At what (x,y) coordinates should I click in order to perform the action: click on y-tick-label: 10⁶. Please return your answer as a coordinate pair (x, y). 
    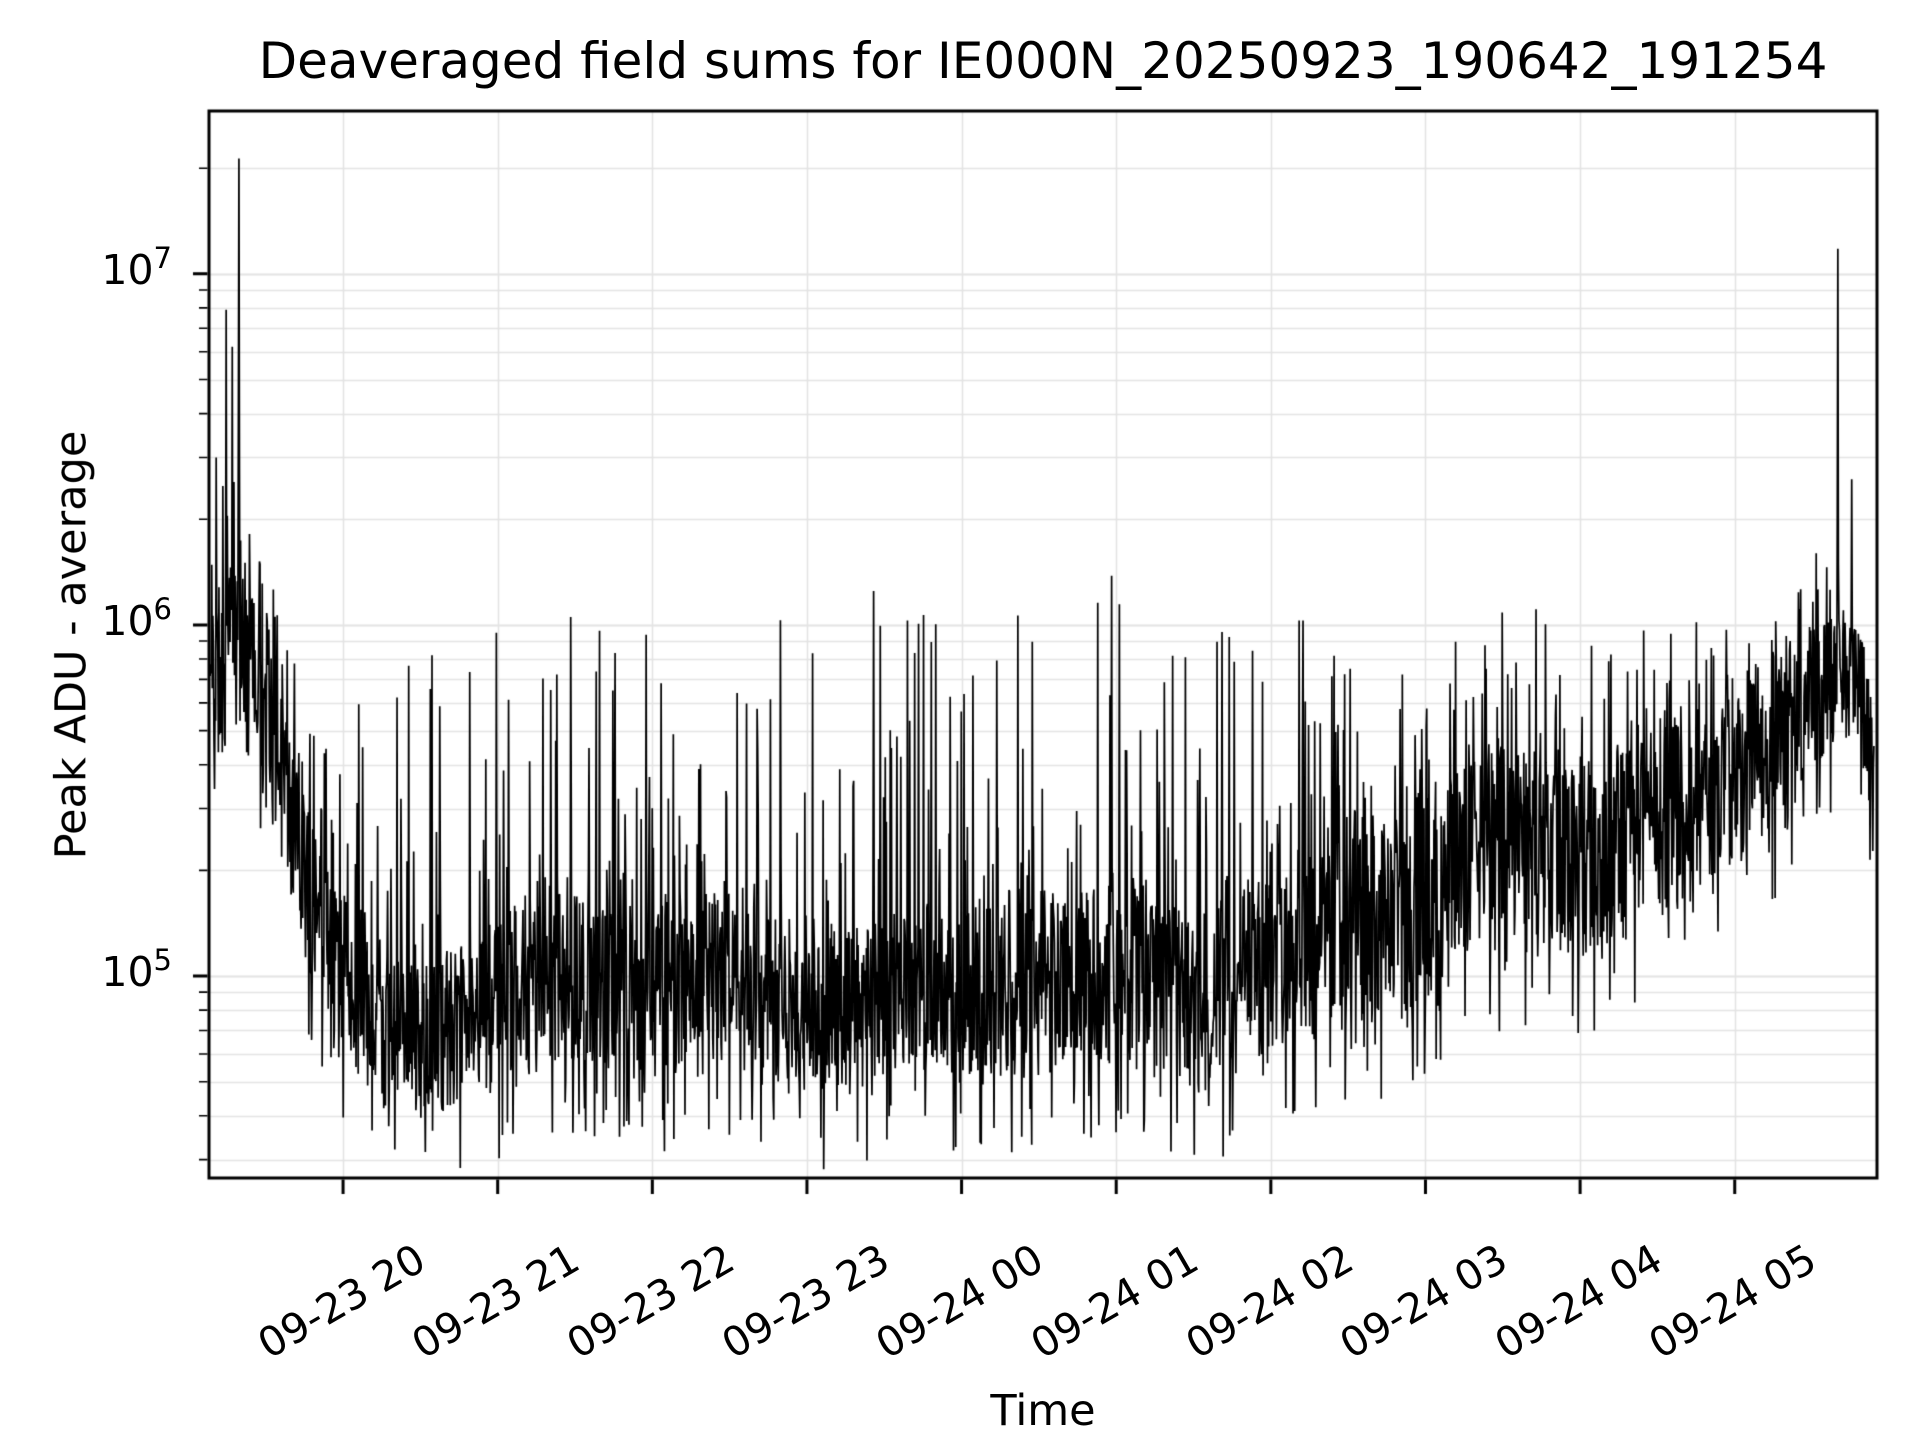
    Looking at the image, I should click on (136, 618).